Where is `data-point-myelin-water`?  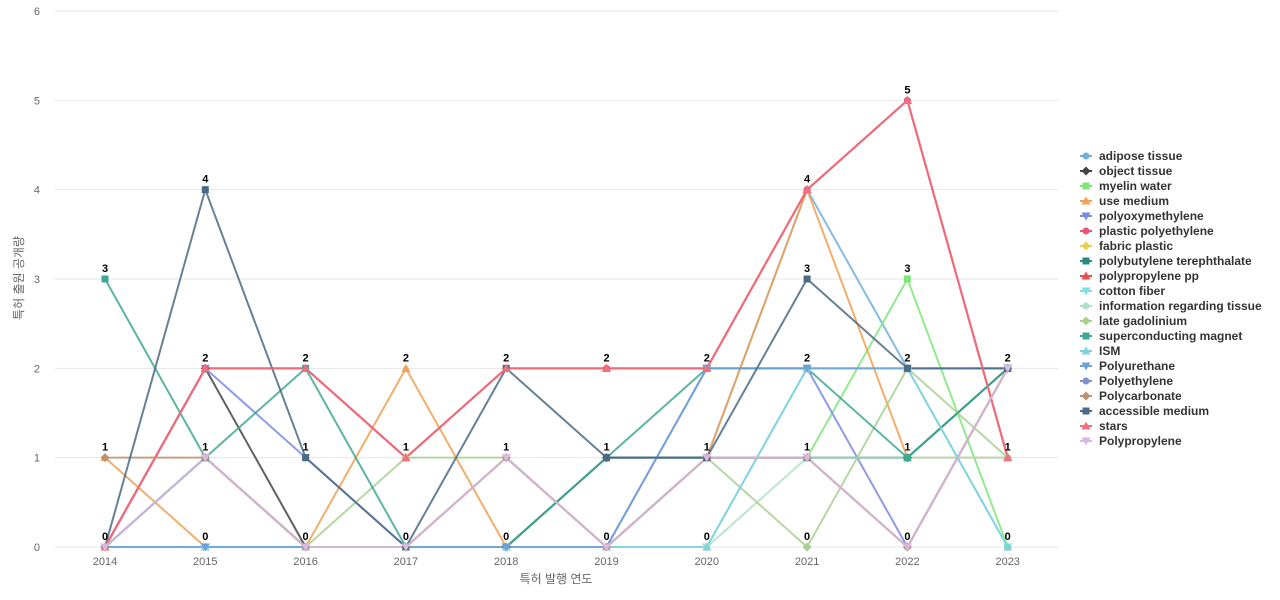
data-point-myelin-water is located at coordinates (907, 279).